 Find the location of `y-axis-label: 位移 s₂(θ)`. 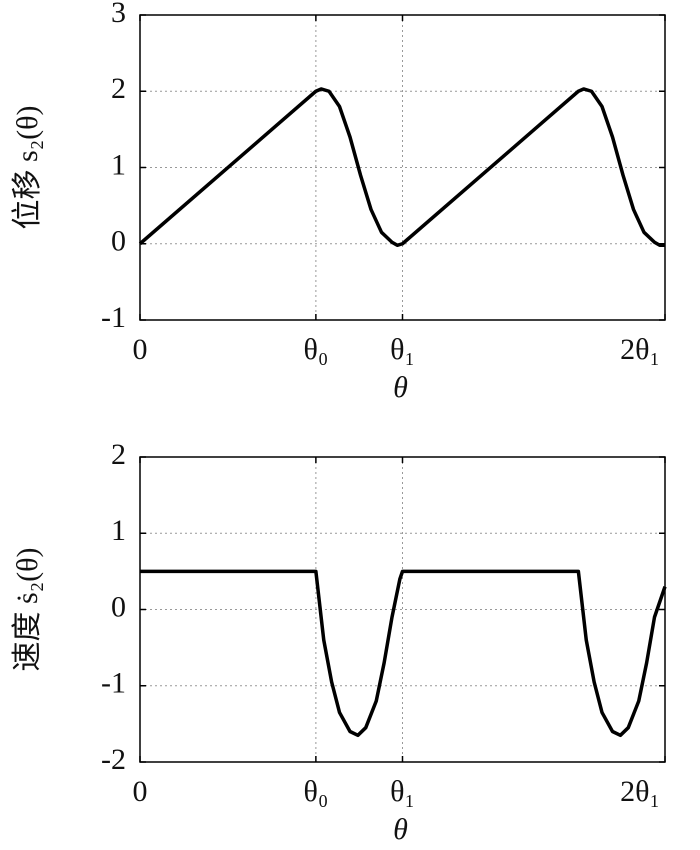

y-axis-label: 位移 s₂(θ) is located at coordinates (27, 168).